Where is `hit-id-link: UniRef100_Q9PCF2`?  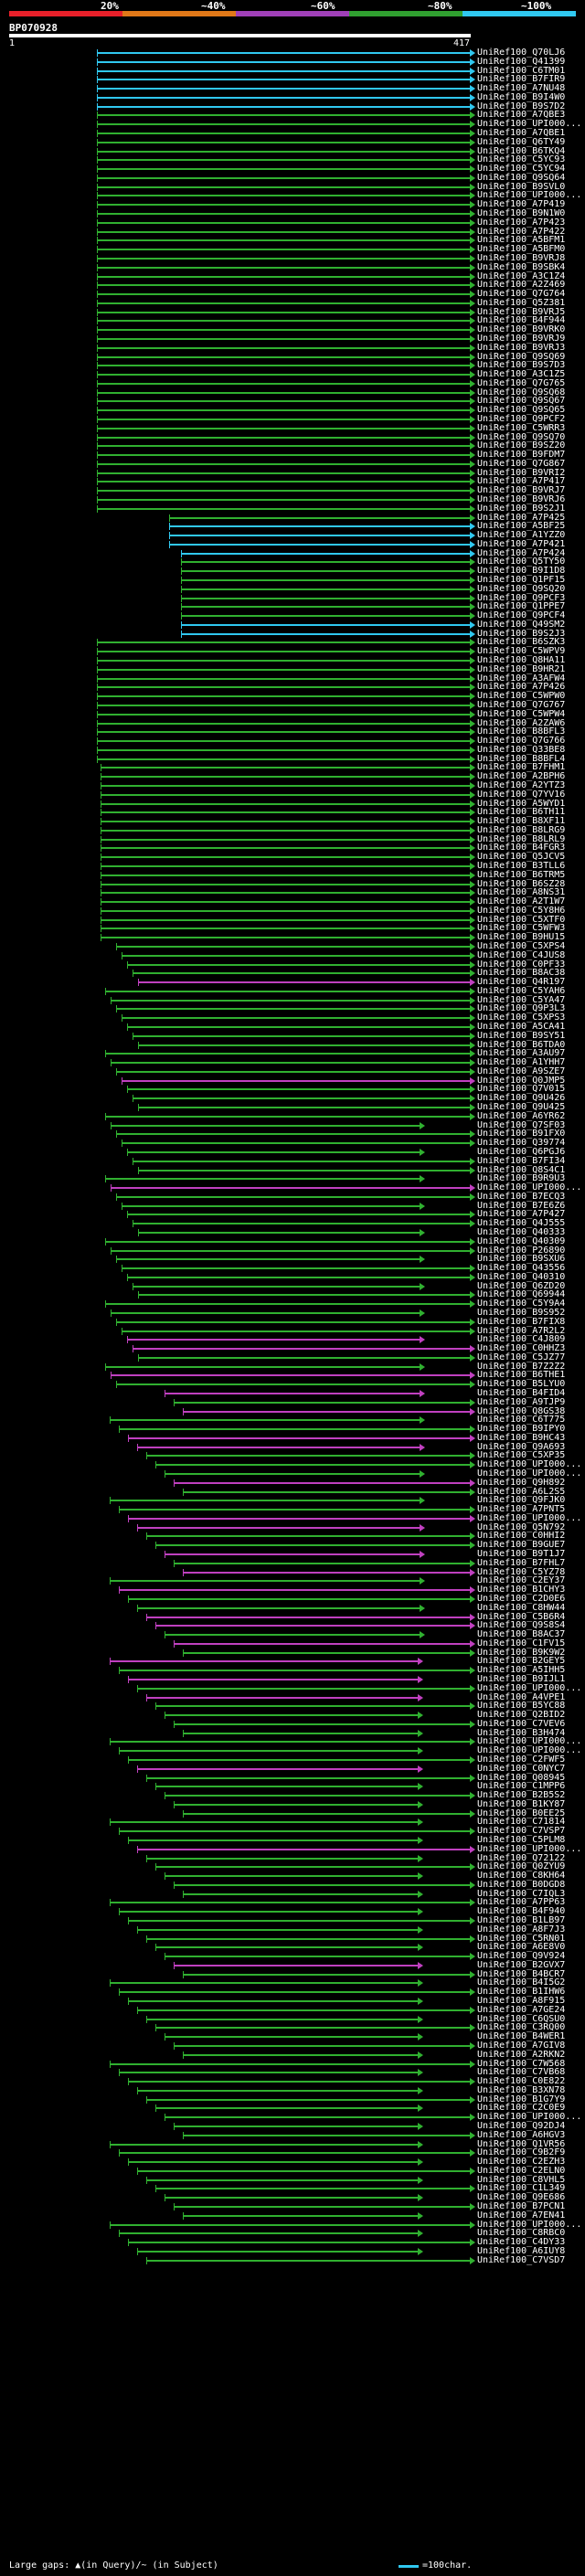 hit-id-link: UniRef100_Q9PCF2 is located at coordinates (521, 418).